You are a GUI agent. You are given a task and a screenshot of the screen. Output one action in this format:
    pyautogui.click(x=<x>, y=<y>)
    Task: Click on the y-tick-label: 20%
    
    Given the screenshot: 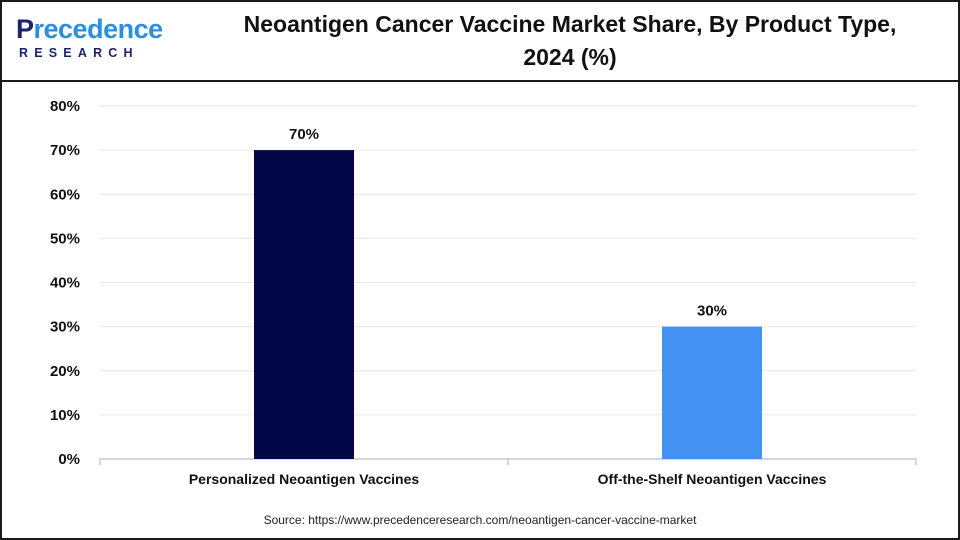 What is the action you would take?
    pyautogui.click(x=65, y=371)
    